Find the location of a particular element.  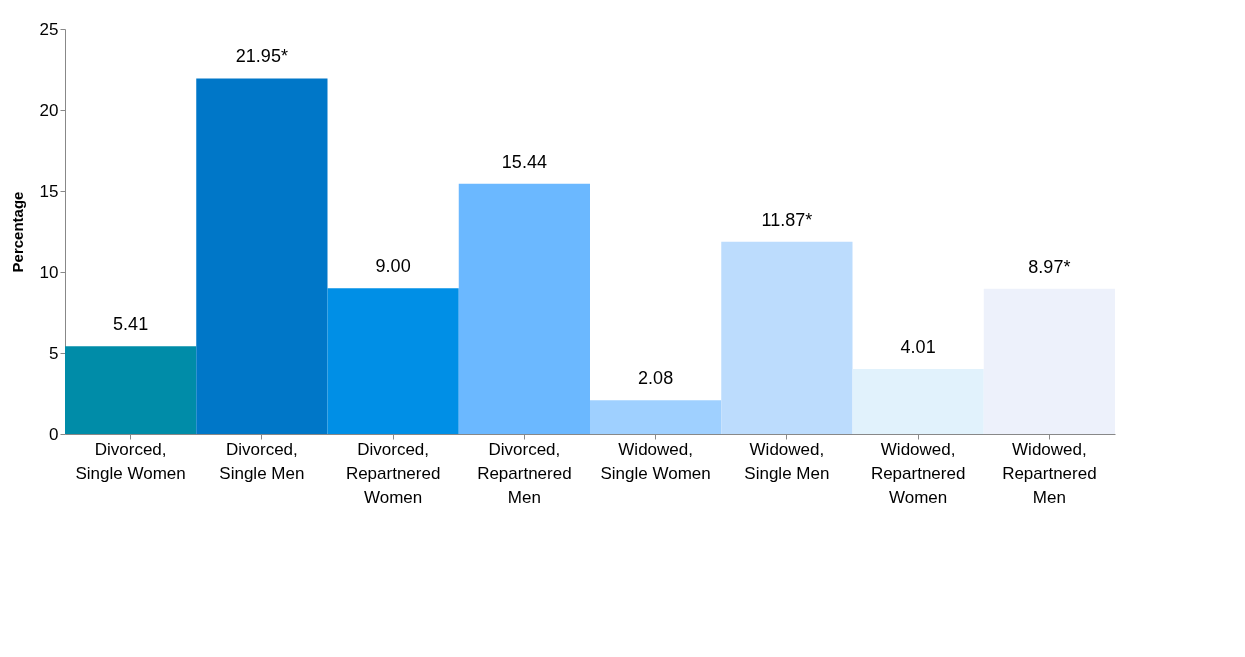

y-tick-label: 0 is located at coordinates (54, 434).